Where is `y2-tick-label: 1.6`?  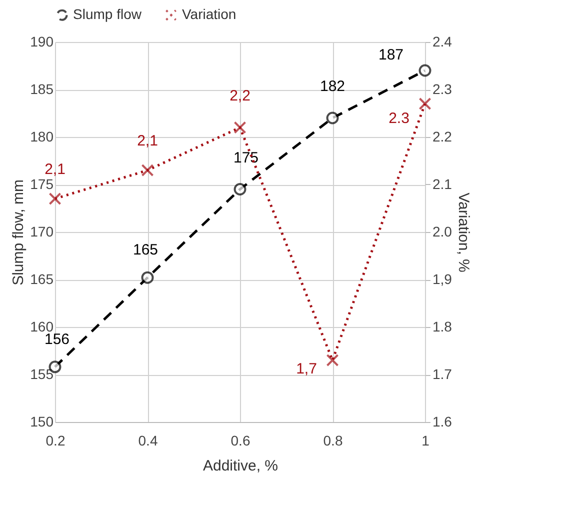 y2-tick-label: 1.6 is located at coordinates (442, 422).